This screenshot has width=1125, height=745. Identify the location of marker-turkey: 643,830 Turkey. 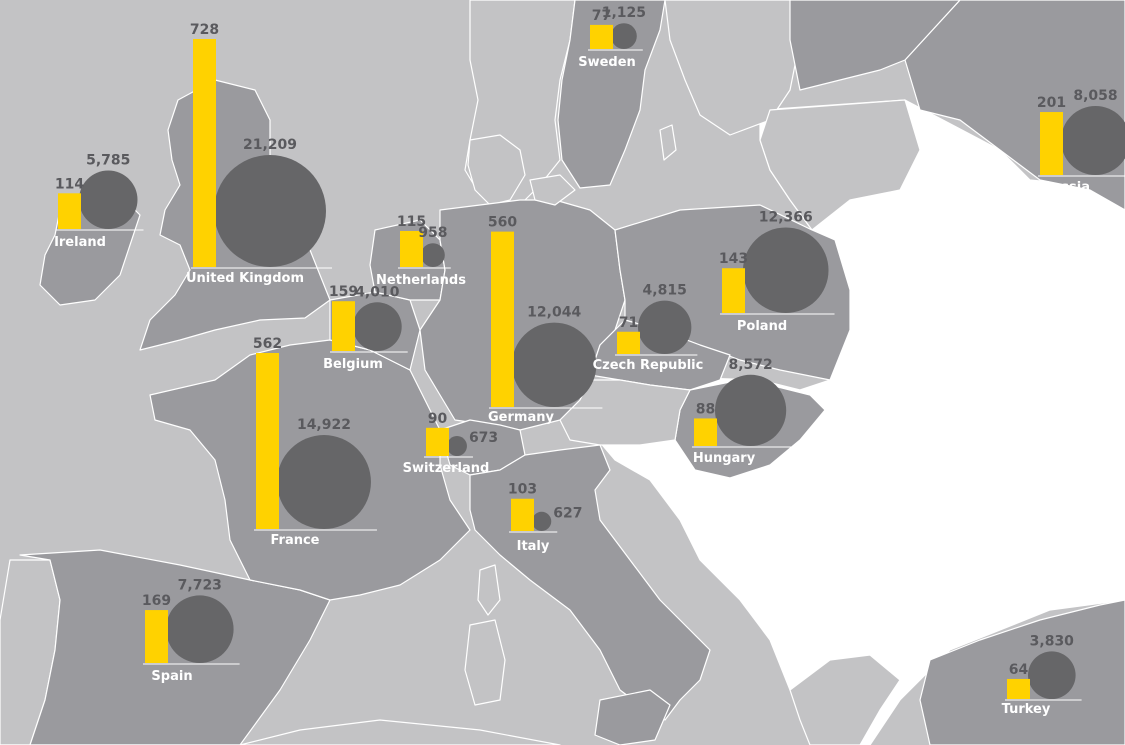
(1042, 675).